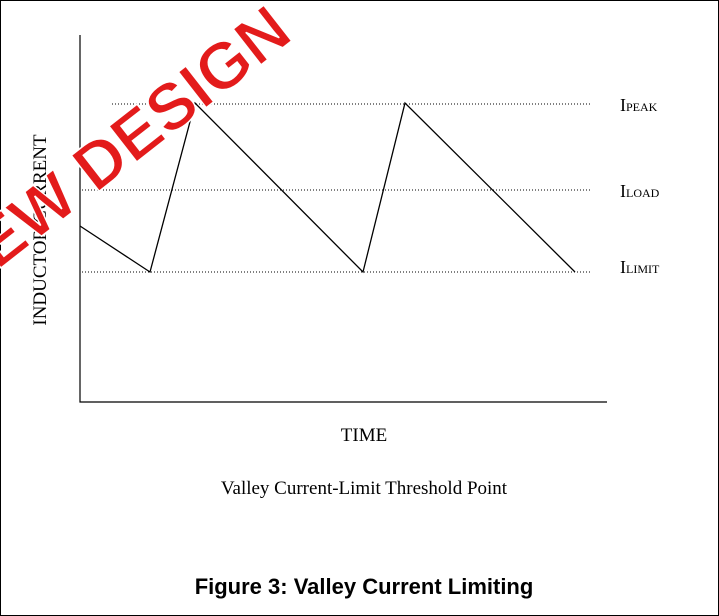 This screenshot has height=616, width=719. Describe the element at coordinates (640, 191) in the screenshot. I see `load-label: ILOAD` at that location.